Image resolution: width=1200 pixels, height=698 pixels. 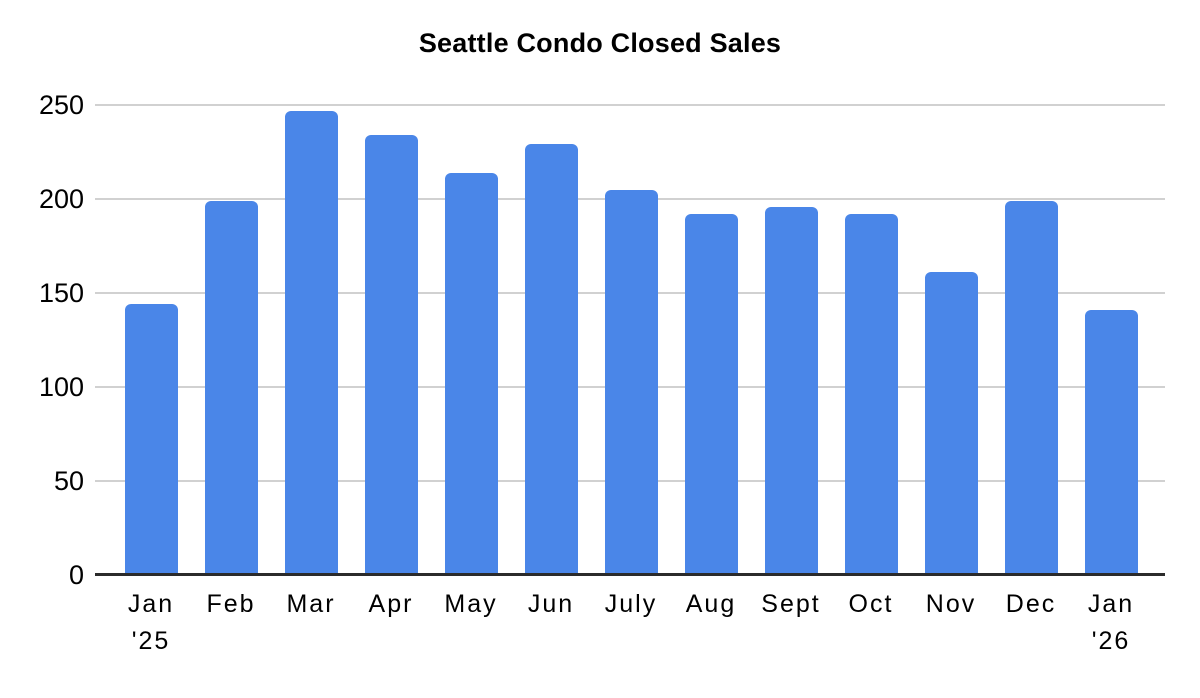 What do you see at coordinates (551, 604) in the screenshot?
I see `x-tick-label-5: Jun` at bounding box center [551, 604].